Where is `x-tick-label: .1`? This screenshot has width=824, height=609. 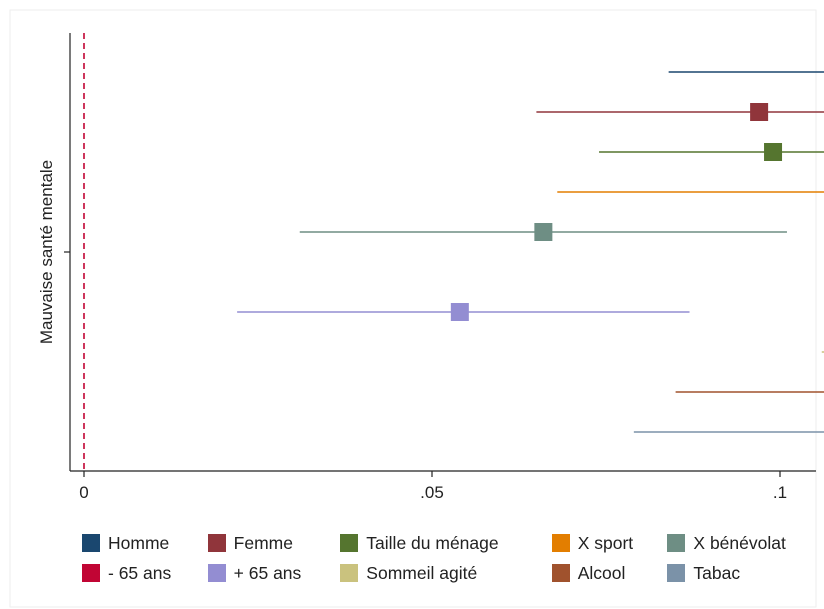 x-tick-label: .1 is located at coordinates (780, 492).